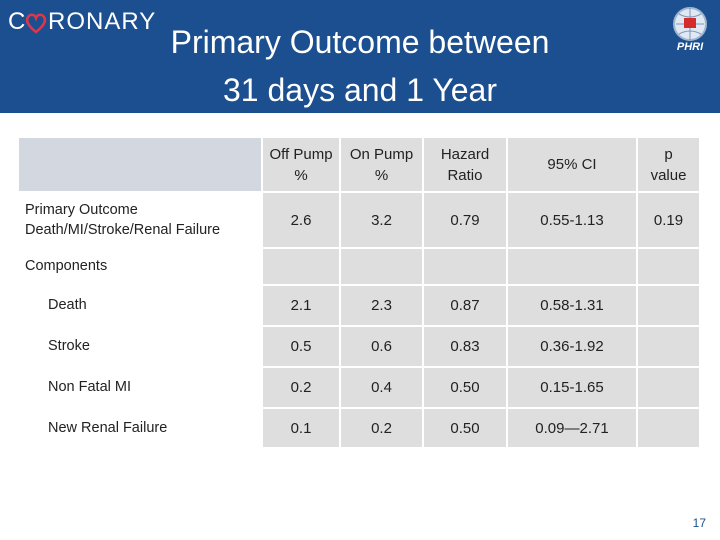 The image size is (720, 540). I want to click on title-line: 31 days and 1 Year, so click(359, 90).